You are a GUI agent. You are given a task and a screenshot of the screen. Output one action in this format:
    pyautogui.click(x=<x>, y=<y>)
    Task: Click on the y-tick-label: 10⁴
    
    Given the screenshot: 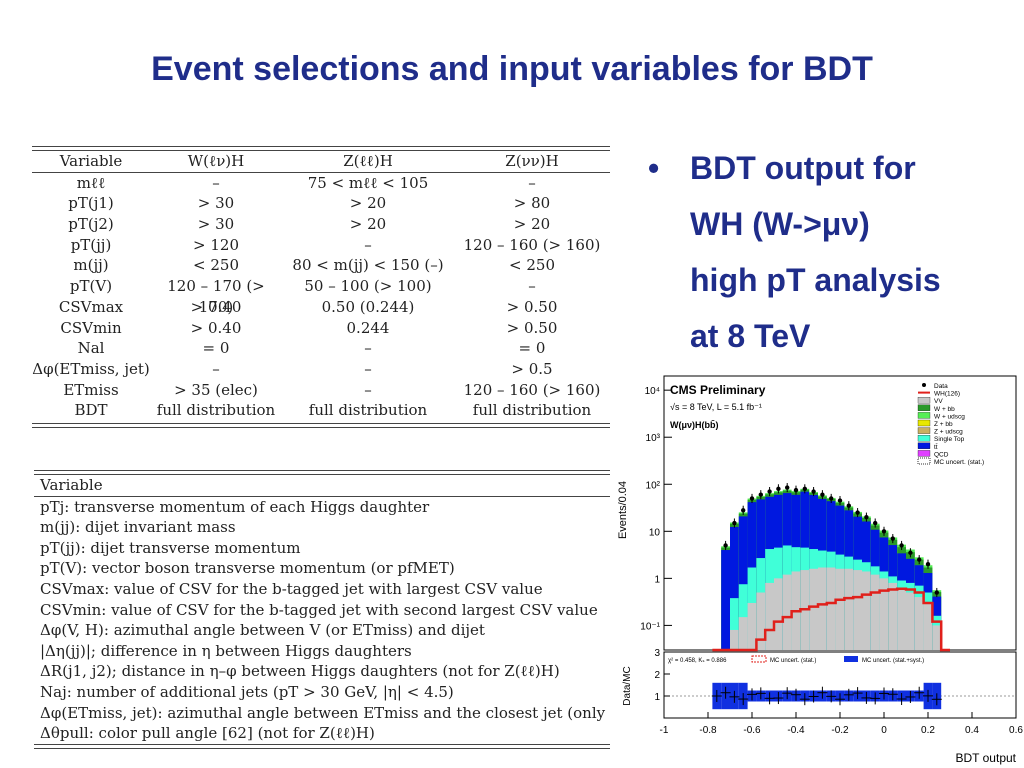 What is the action you would take?
    pyautogui.click(x=652, y=391)
    